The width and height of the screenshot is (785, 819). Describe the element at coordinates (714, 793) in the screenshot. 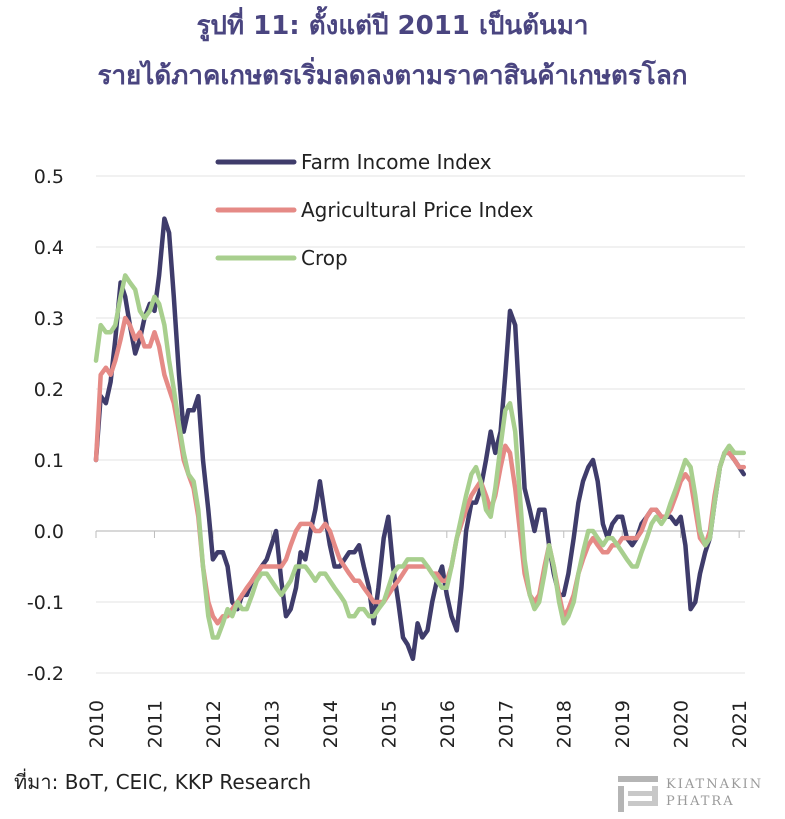

I see `logo-wordmark: KIATNAKIN PHATRA` at that location.